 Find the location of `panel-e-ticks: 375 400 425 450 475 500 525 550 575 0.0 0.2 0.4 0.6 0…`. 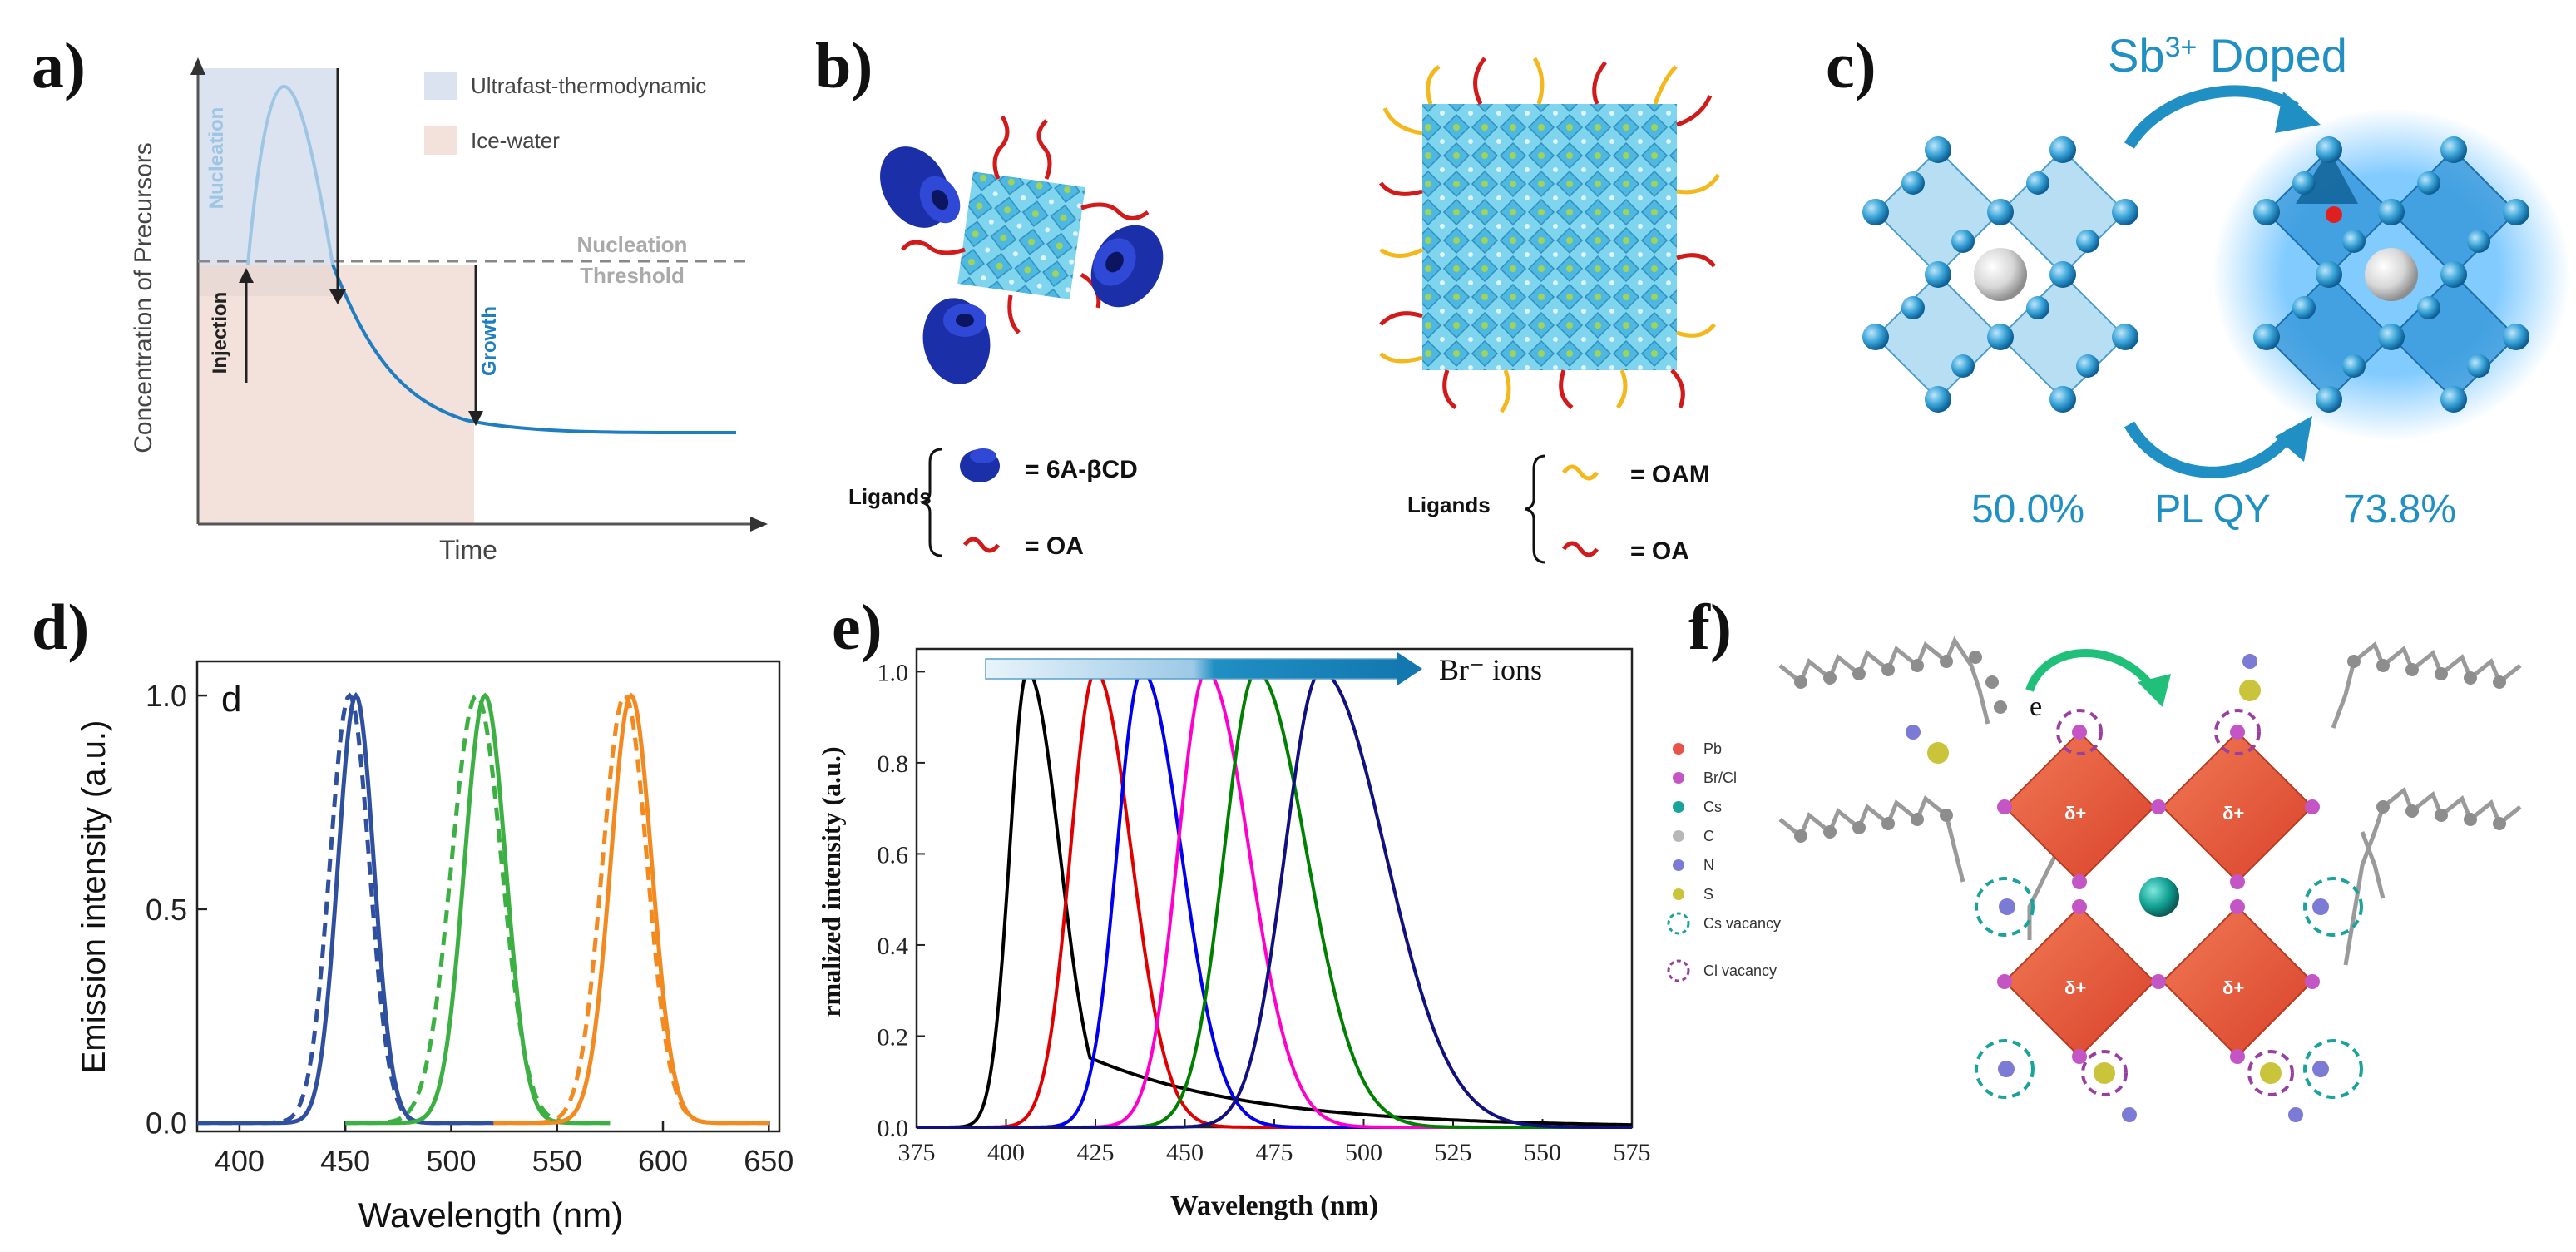

panel-e-ticks: 375 400 425 450 475 500 525 550 575 0.0 0.2 0.4 0.6 0… is located at coordinates (1264, 912).